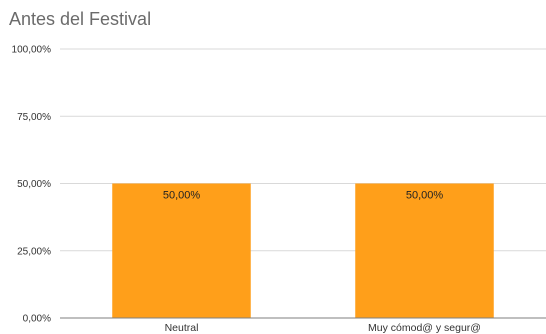  Describe the element at coordinates (182, 328) in the screenshot. I see `x-category-label: Neutral` at that location.